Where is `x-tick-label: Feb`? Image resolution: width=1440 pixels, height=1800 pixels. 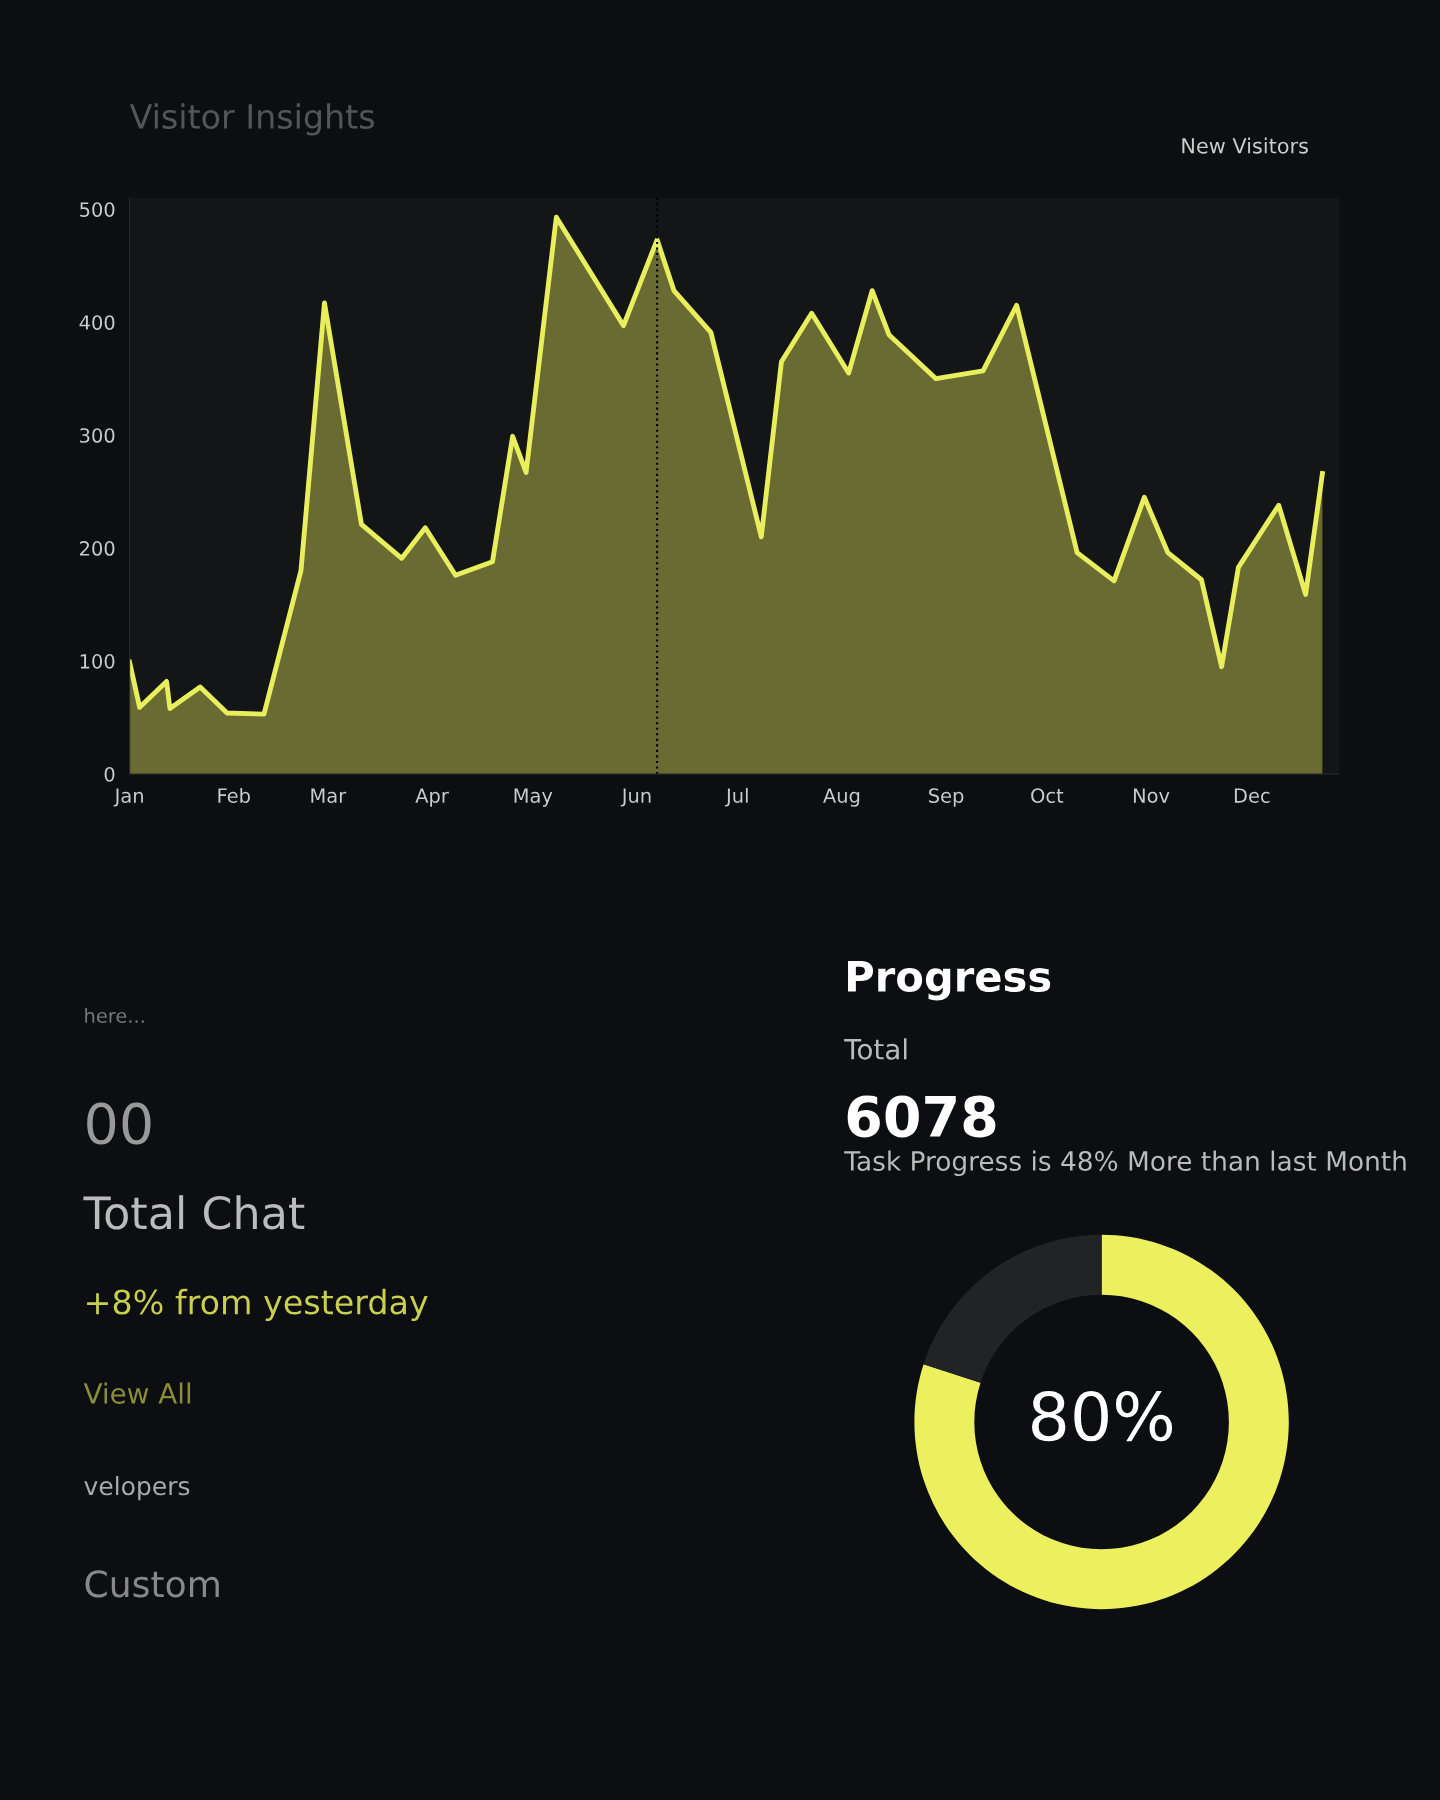 x-tick-label: Feb is located at coordinates (234, 795).